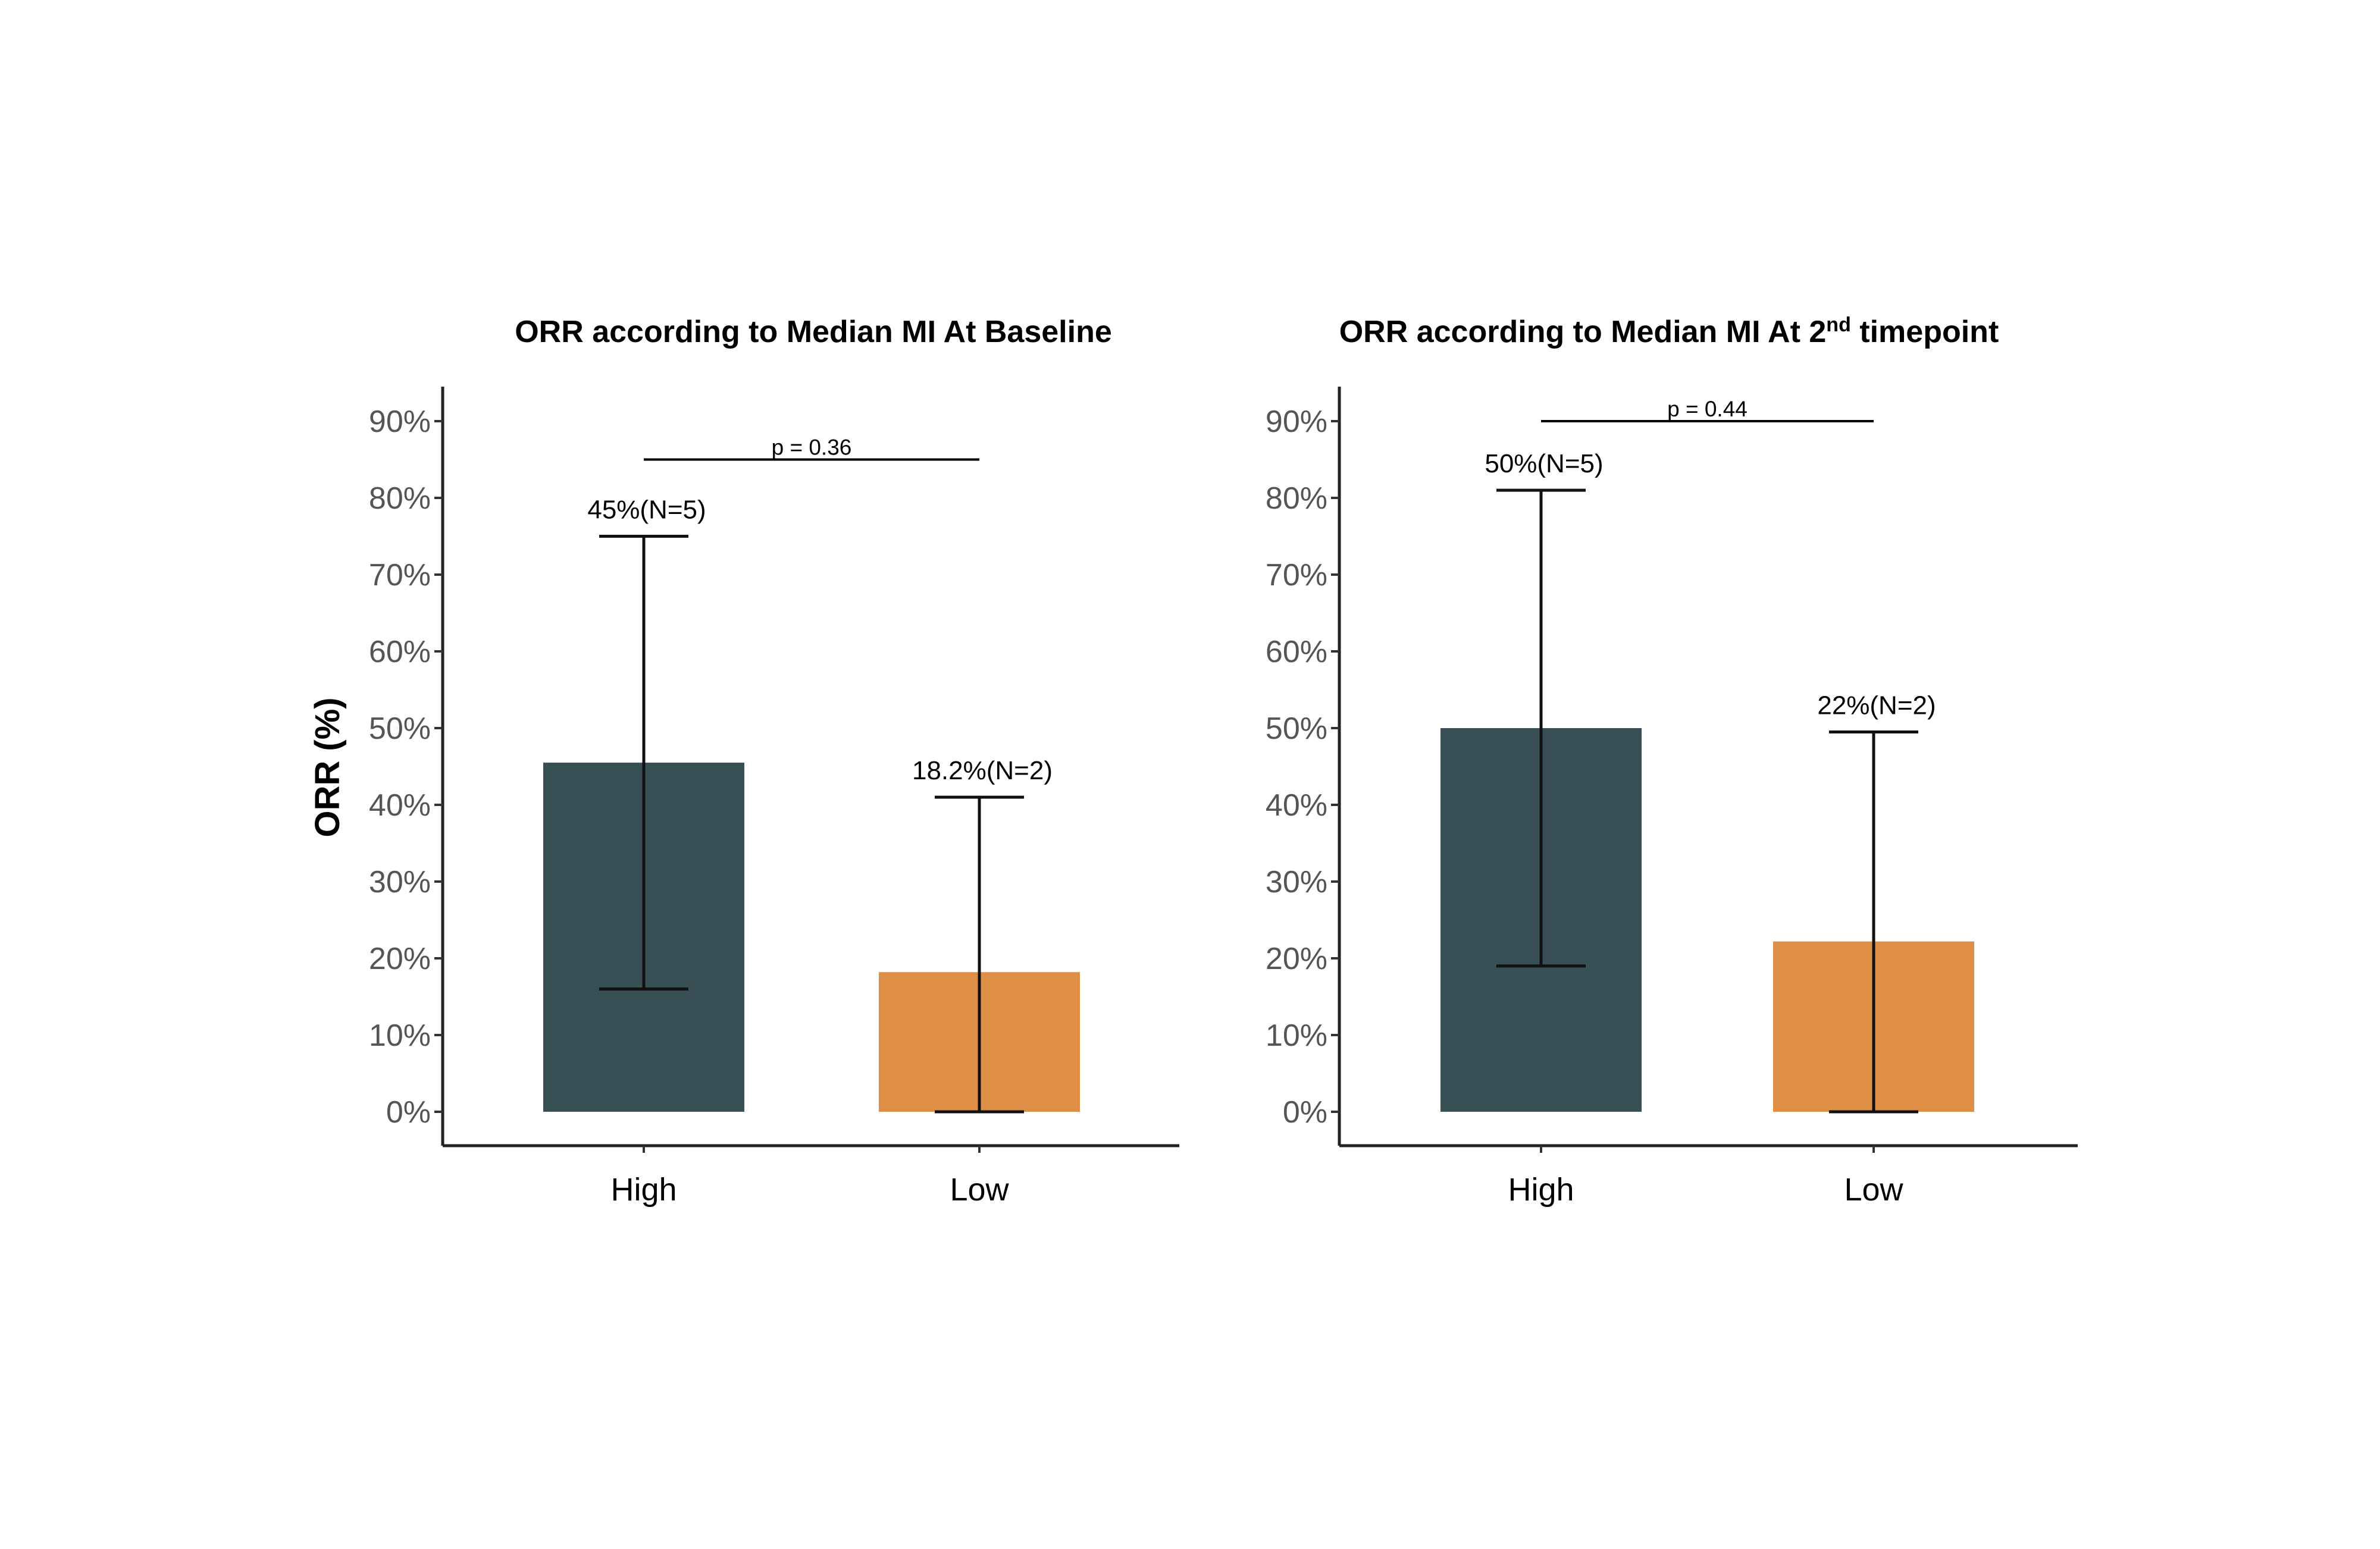 The image size is (2380, 1549). What do you see at coordinates (1583, 332) in the screenshot?
I see `chart-title-main: ORR according to Median MI At 2` at bounding box center [1583, 332].